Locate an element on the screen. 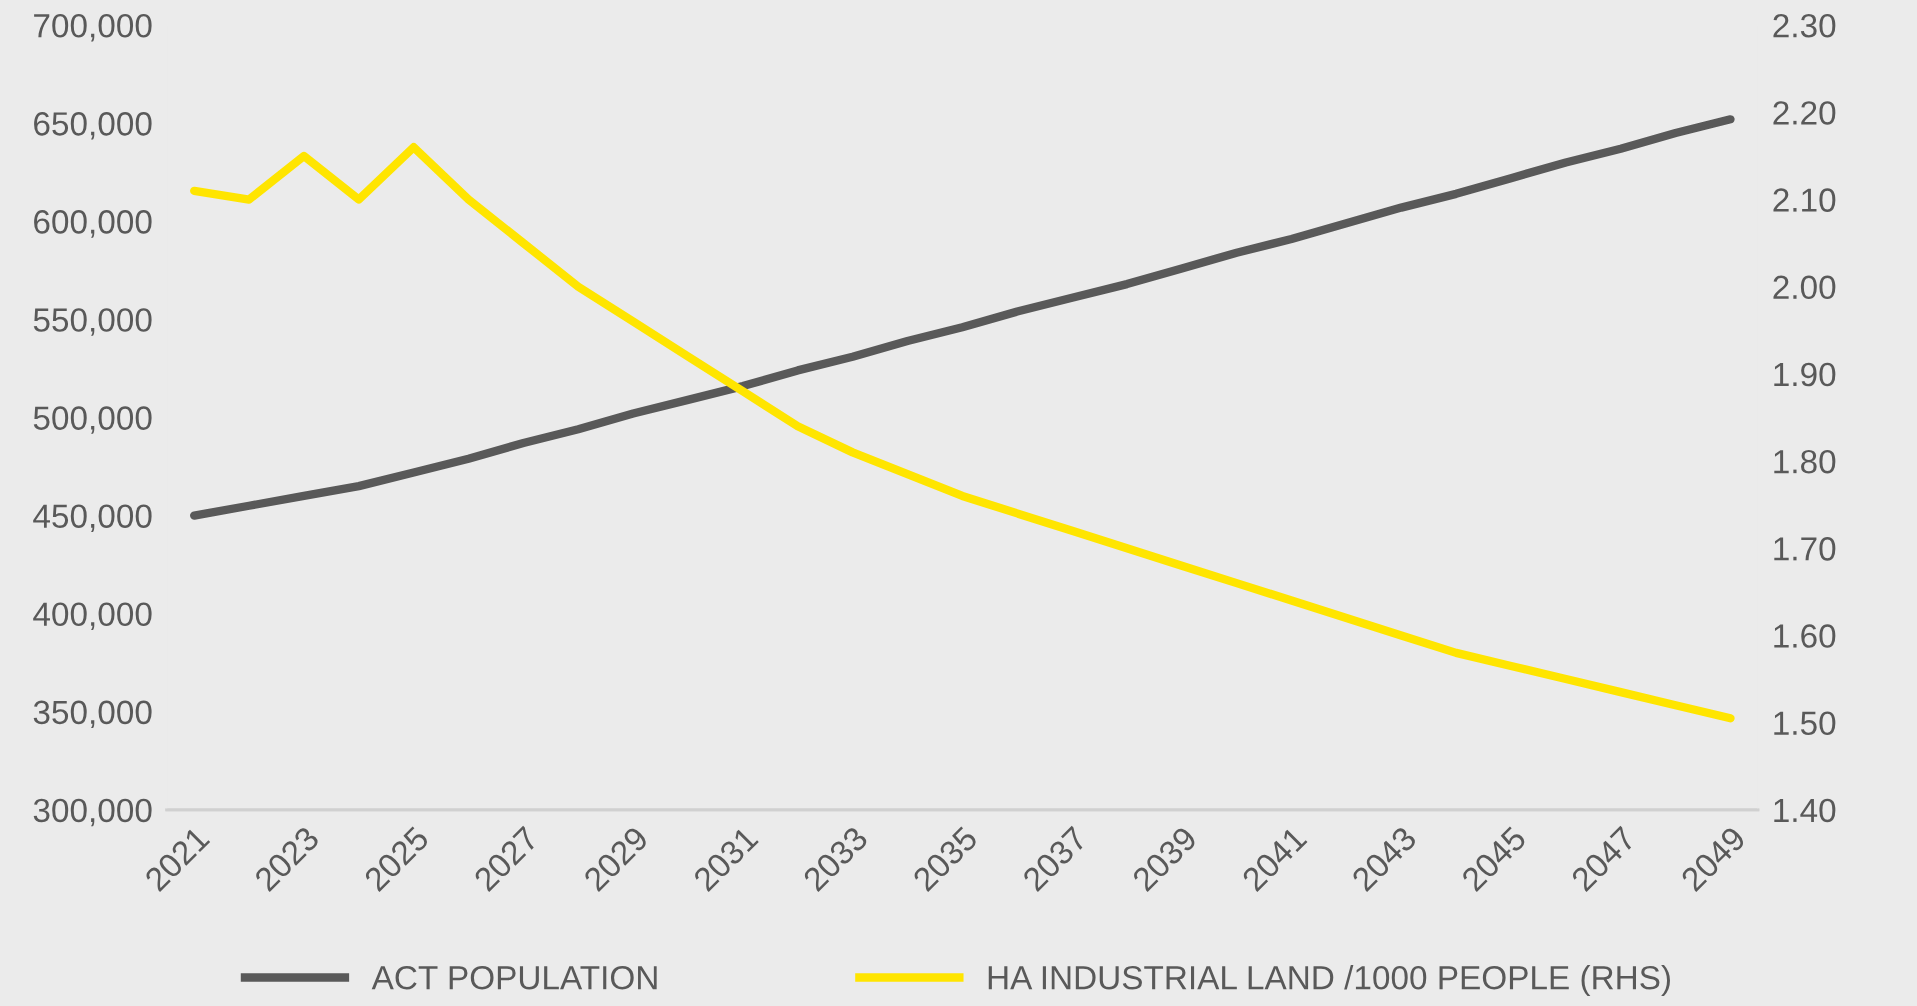 Image resolution: width=1917 pixels, height=1006 pixels. y2-tick-label: 2.00 is located at coordinates (1804, 287).